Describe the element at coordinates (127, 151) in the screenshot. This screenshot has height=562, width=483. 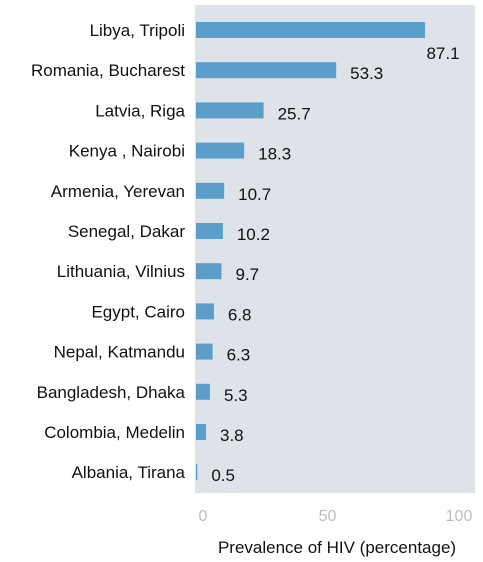
I see `category-label: Kenya , Nairobi` at that location.